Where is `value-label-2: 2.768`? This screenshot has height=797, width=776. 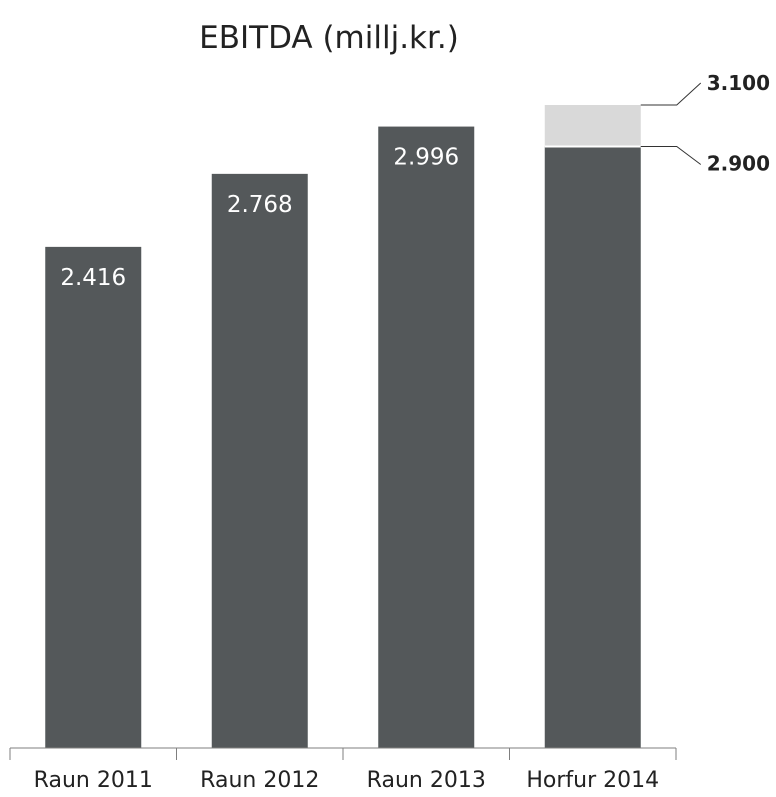 value-label-2: 2.768 is located at coordinates (260, 205).